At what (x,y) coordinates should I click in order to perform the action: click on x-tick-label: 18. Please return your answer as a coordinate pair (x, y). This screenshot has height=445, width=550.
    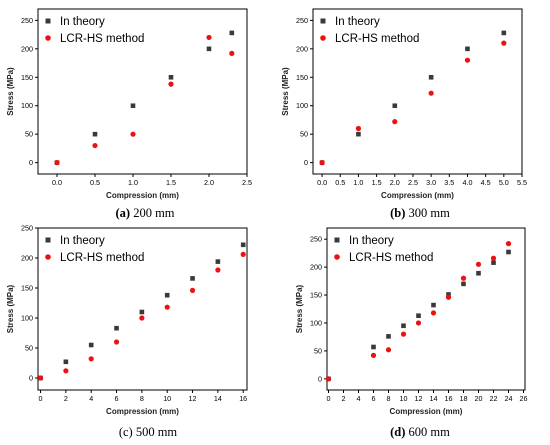
    Looking at the image, I should click on (464, 398).